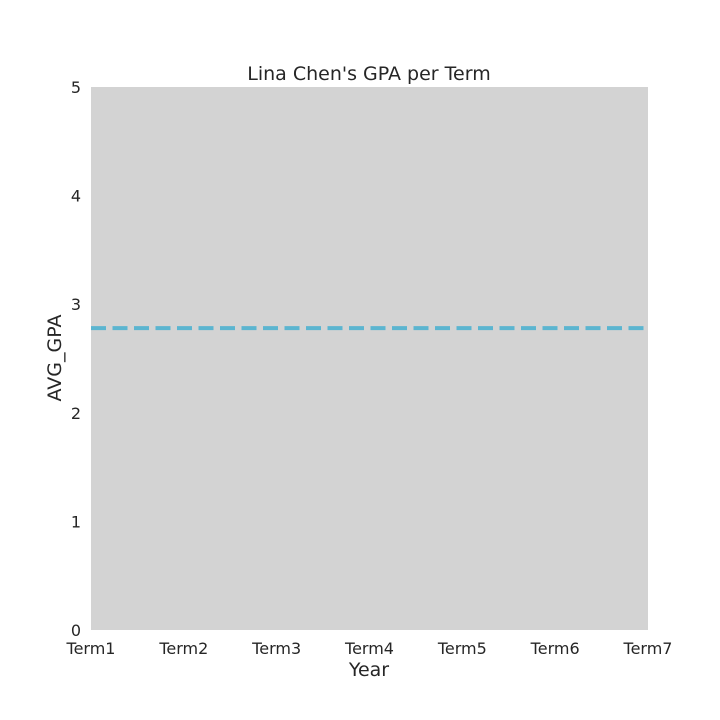 The image size is (720, 720). I want to click on y-tick-label: 3, so click(76, 304).